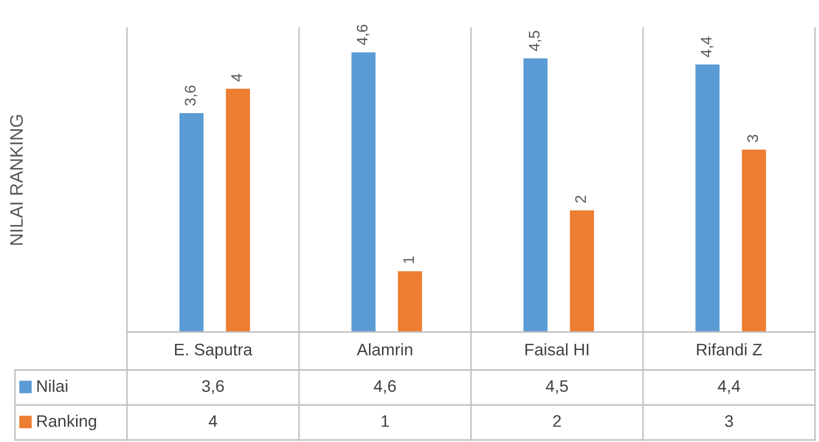 This screenshot has width=819, height=442. What do you see at coordinates (729, 387) in the screenshot?
I see `data-label: 4,4` at bounding box center [729, 387].